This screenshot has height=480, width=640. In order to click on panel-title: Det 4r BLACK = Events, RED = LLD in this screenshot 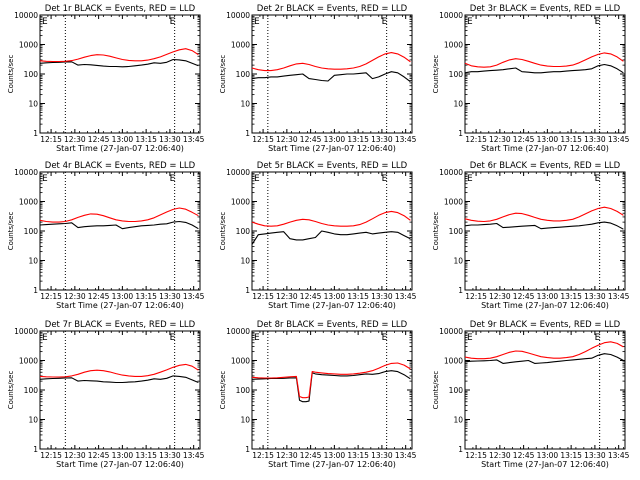, I will do `click(120, 166)`.